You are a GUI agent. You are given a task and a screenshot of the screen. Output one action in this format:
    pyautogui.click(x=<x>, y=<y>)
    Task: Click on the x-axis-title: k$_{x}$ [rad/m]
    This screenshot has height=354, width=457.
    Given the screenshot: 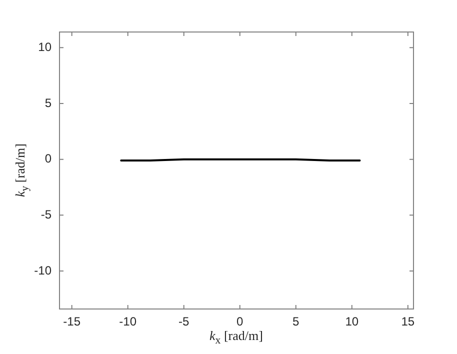 What is the action you would take?
    pyautogui.click(x=236, y=337)
    